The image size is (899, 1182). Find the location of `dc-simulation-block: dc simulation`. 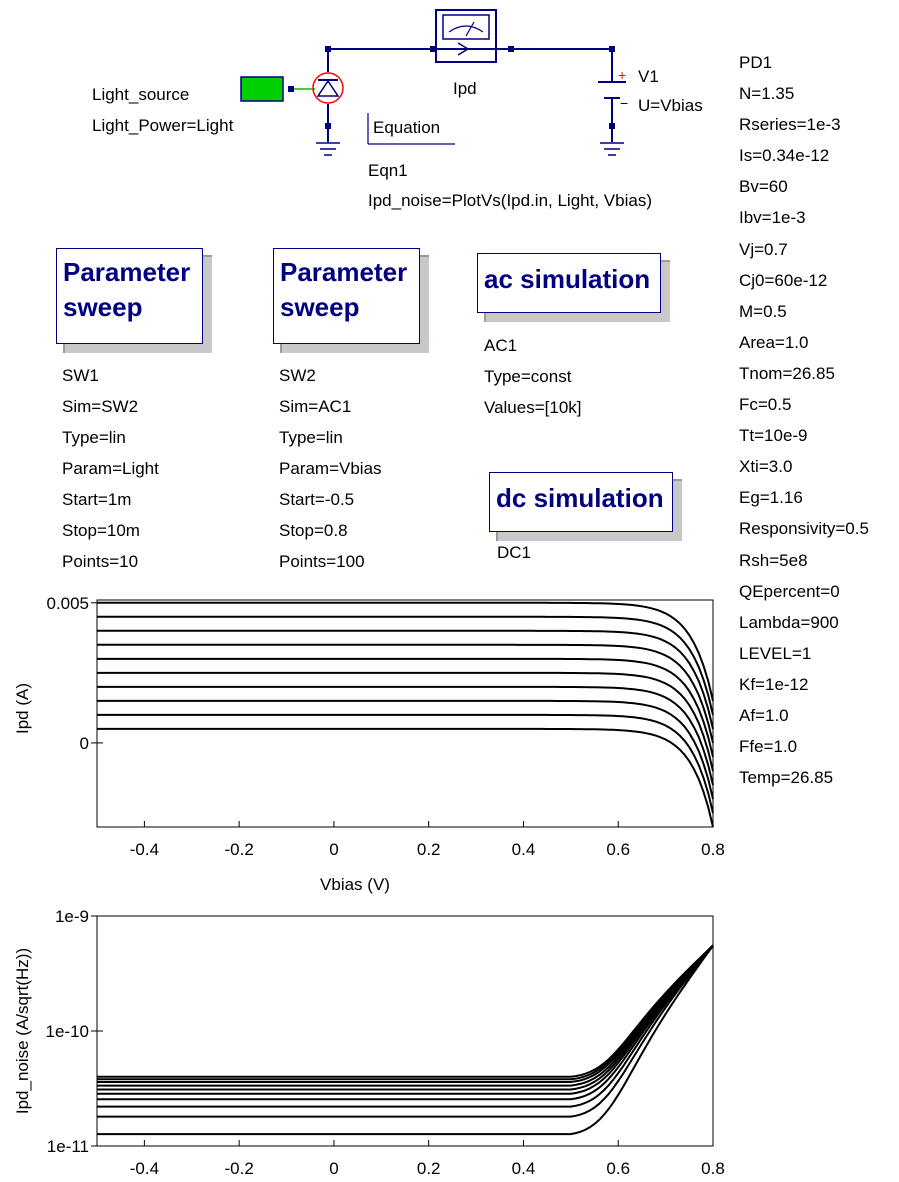

dc-simulation-block: dc simulation is located at coordinates (581, 502).